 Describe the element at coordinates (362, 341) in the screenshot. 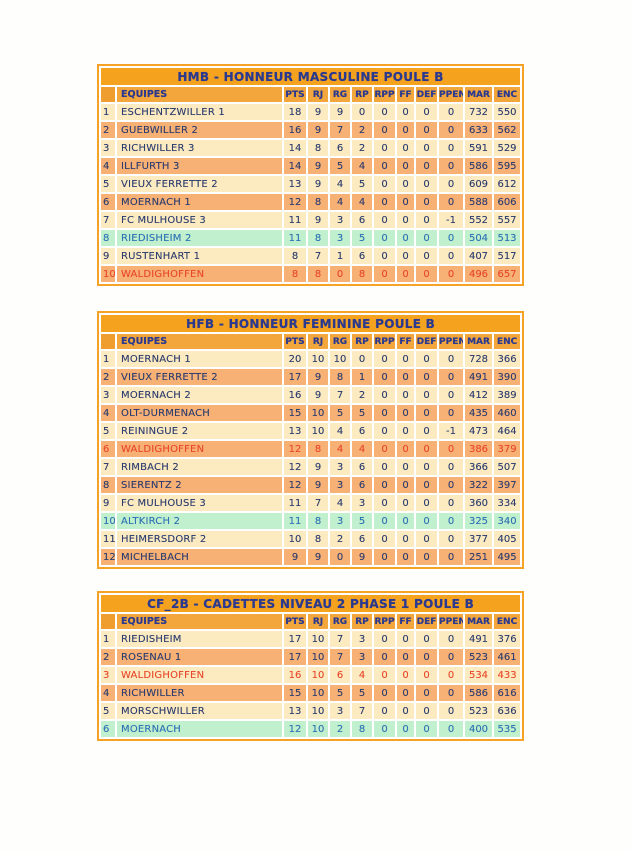

I see `column-header-rp: RP` at that location.